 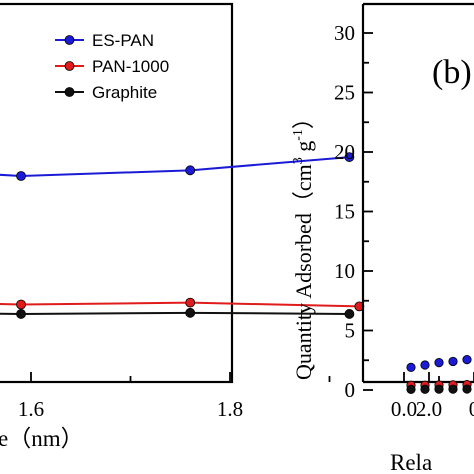 What do you see at coordinates (31, 409) in the screenshot?
I see `a-x-tick-label-1-6: 1.6` at bounding box center [31, 409].